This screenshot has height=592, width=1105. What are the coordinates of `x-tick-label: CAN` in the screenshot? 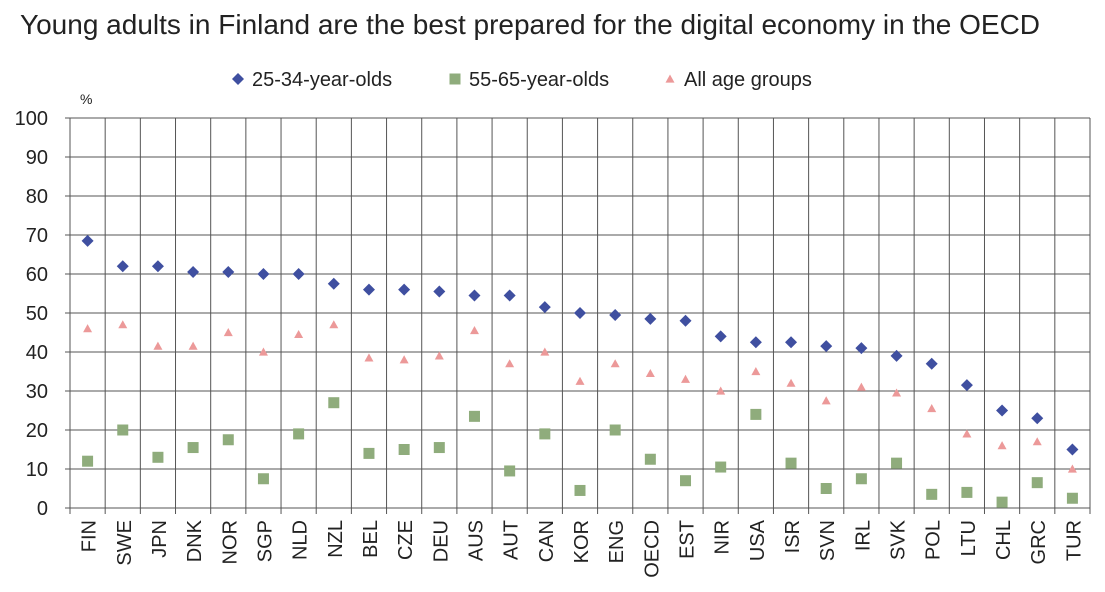 It's located at (547, 541).